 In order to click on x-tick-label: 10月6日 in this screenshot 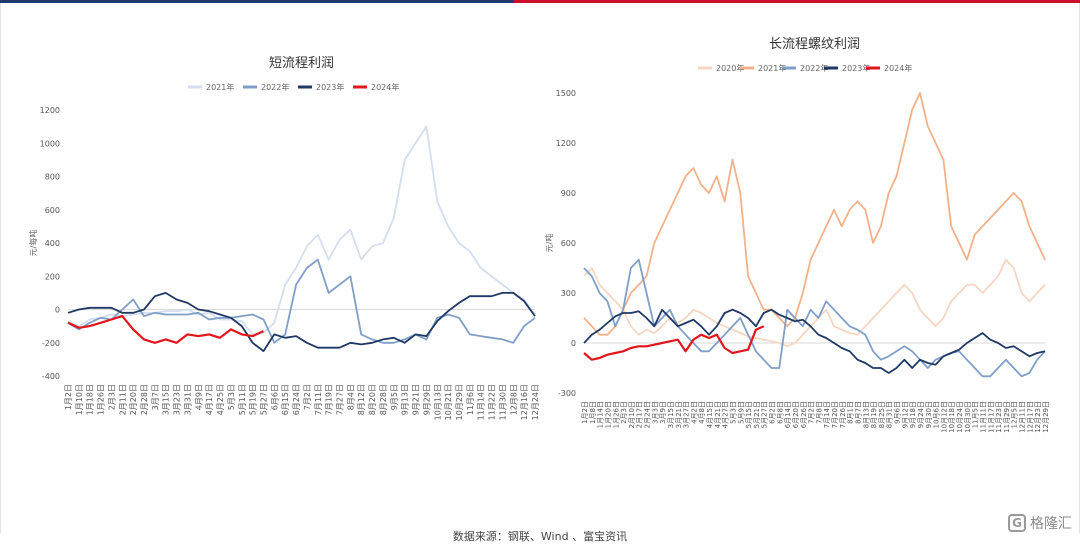, I will do `click(937, 414)`.